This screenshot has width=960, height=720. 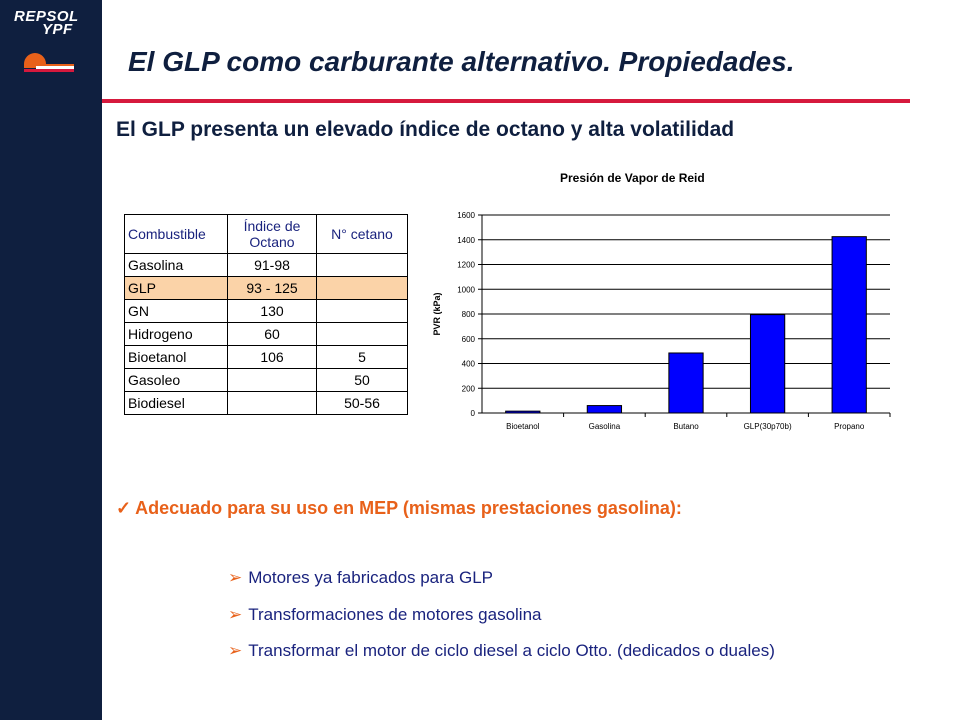 I want to click on x-tick-label: Bioetanol, so click(x=523, y=426).